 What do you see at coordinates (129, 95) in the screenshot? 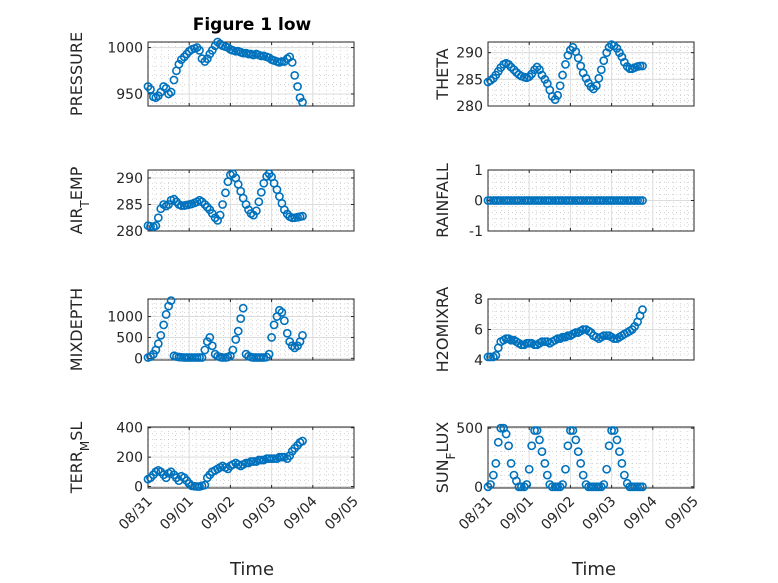
I see `y-tick-label: 950` at bounding box center [129, 95].